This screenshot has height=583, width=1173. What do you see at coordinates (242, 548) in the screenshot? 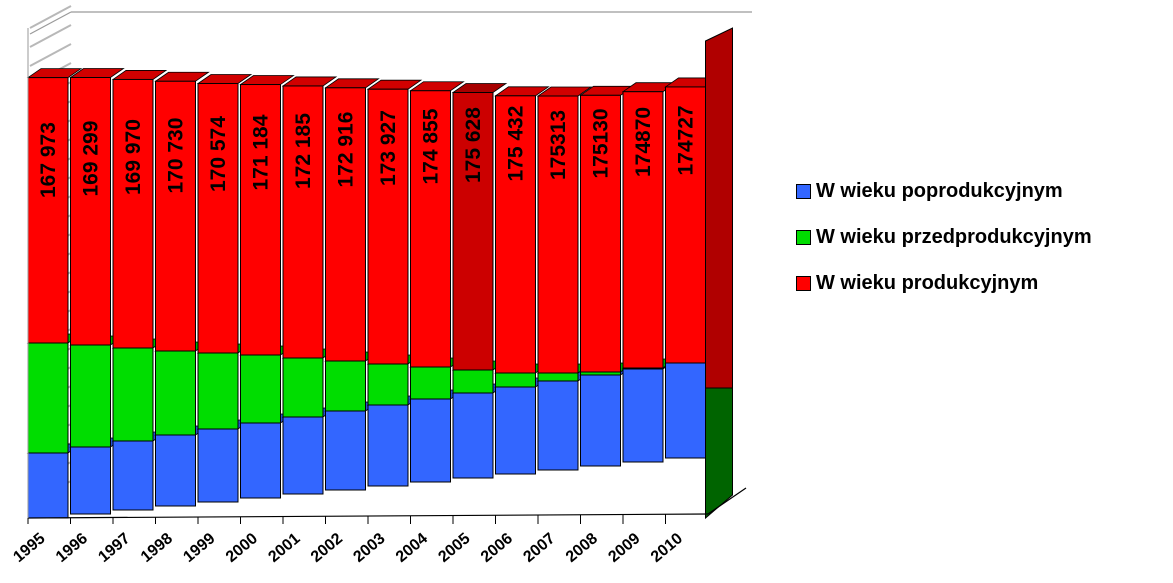
I see `x-tick-label-2000: 2000` at bounding box center [242, 548].